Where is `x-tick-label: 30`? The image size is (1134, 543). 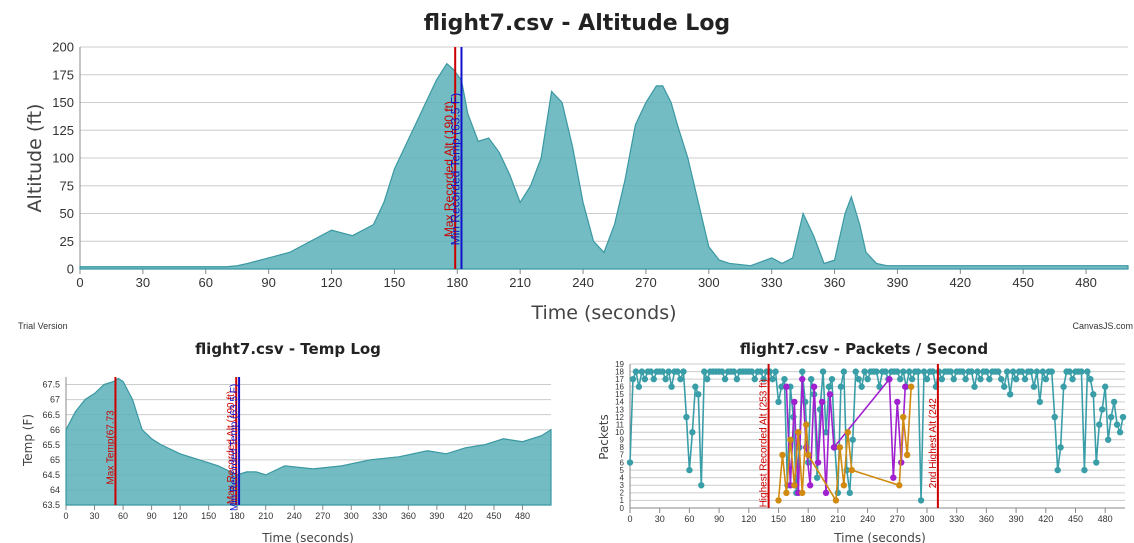 x-tick-label: 30 is located at coordinates (660, 519).